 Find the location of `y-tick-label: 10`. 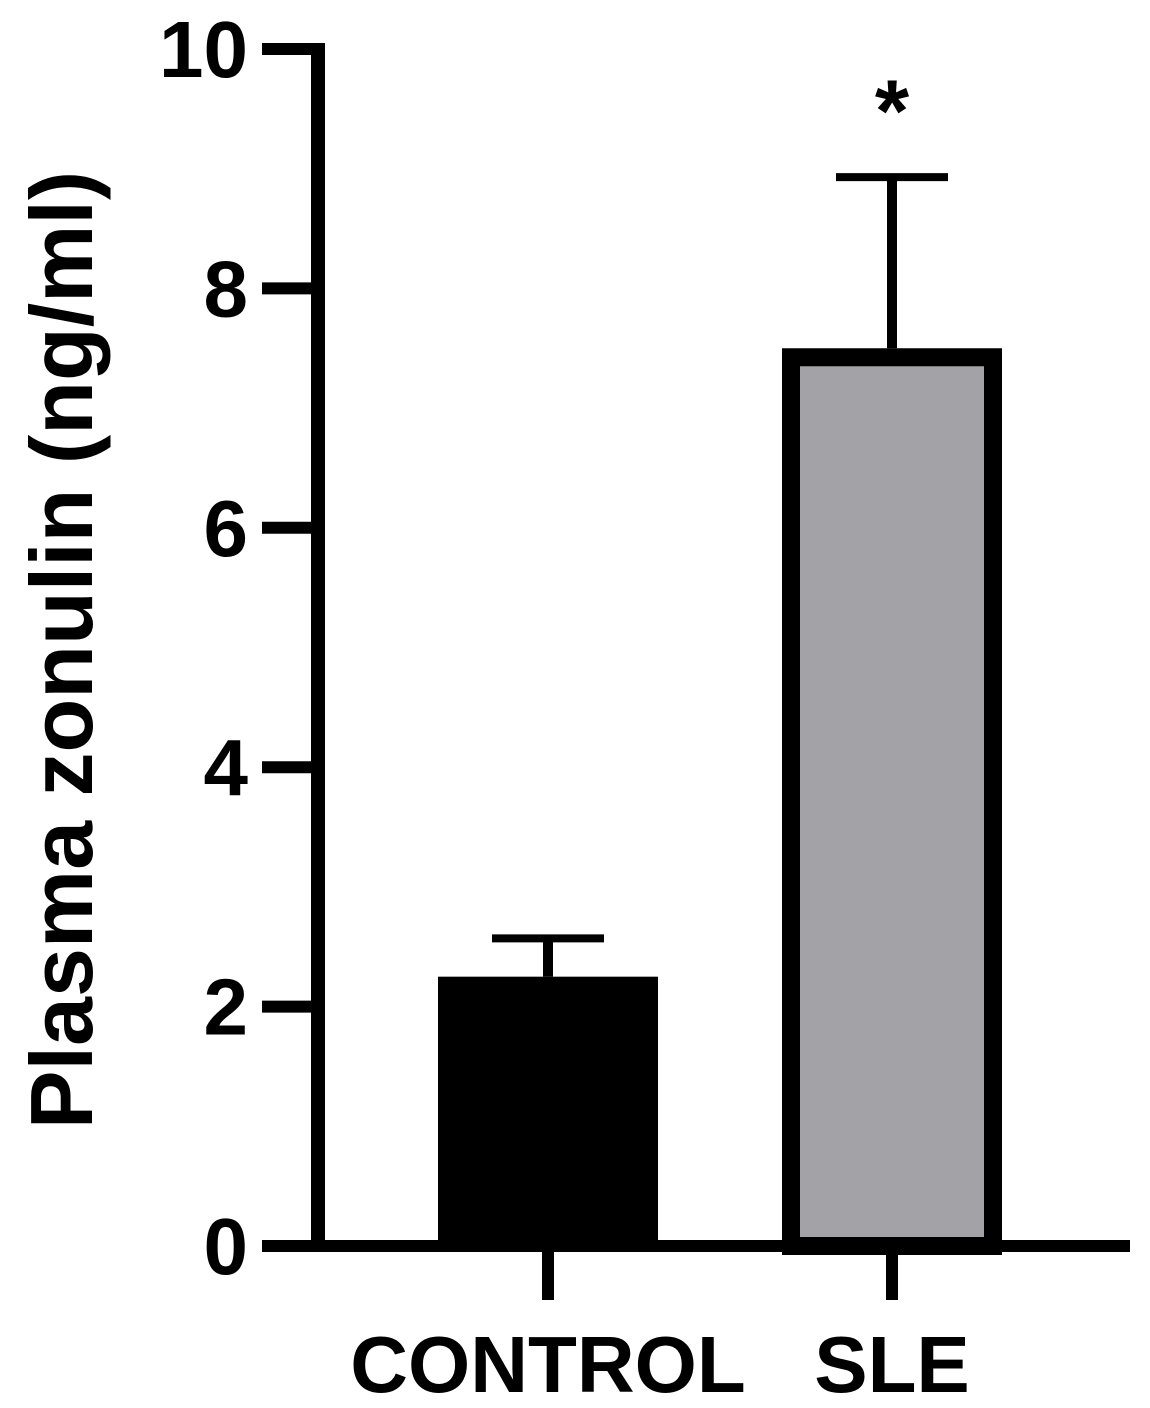

y-tick-label: 10 is located at coordinates (203, 49).